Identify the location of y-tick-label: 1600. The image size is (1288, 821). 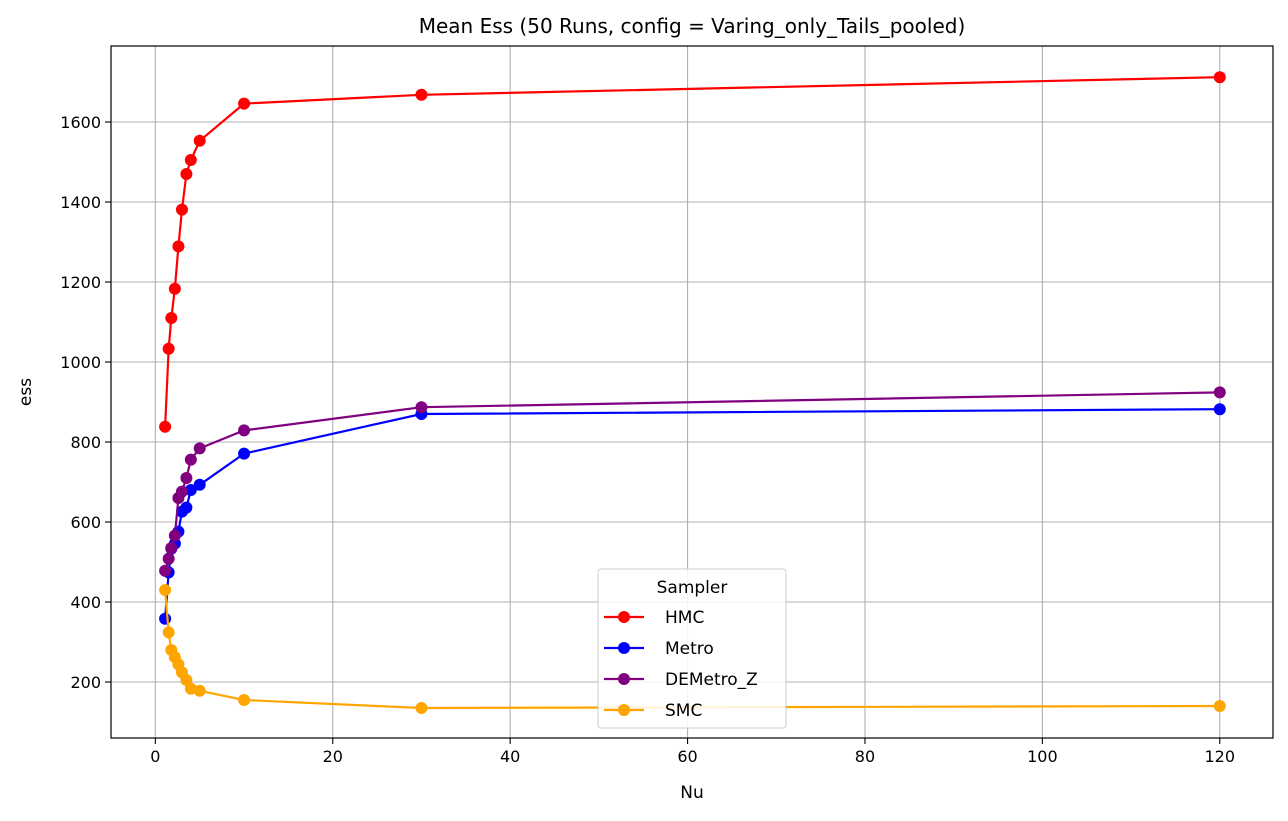
(80, 122).